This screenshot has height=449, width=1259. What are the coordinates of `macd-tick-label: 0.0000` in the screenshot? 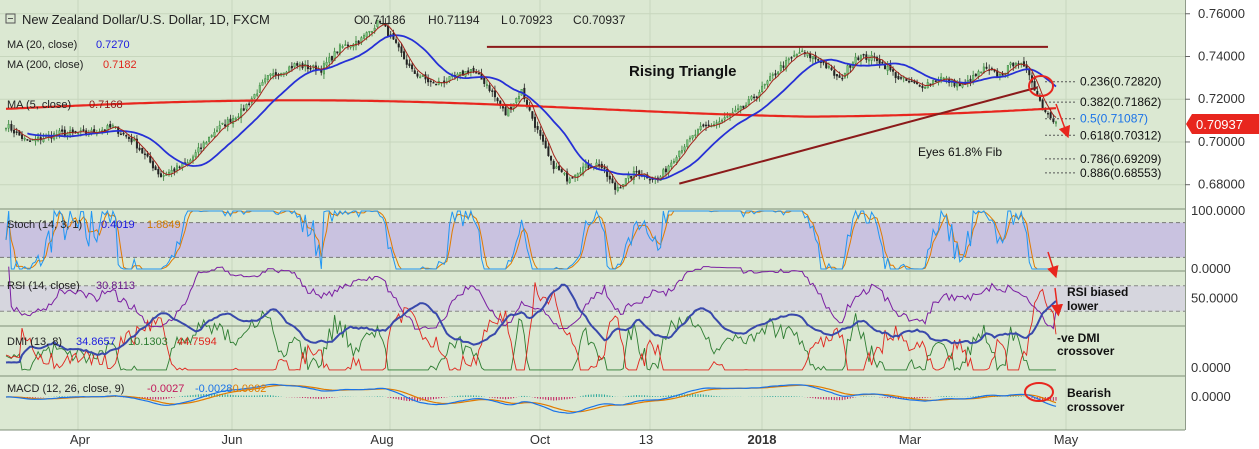 It's located at (1211, 396).